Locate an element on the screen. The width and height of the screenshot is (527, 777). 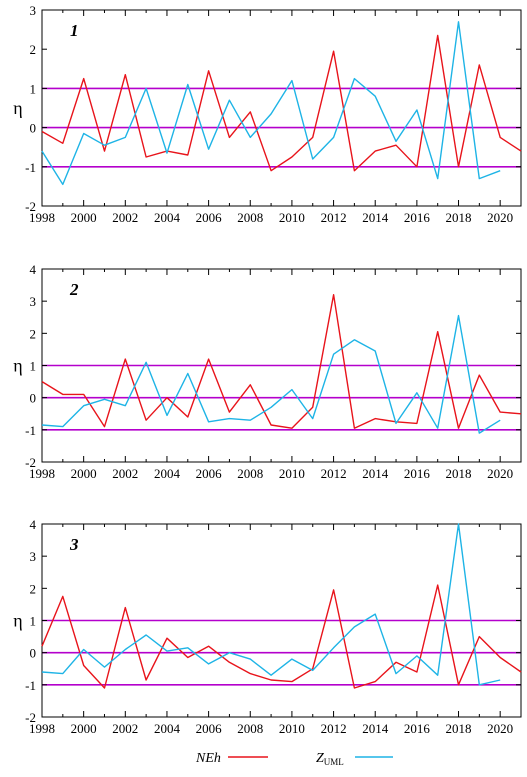
series-line-zuml is located at coordinates (271, 374).